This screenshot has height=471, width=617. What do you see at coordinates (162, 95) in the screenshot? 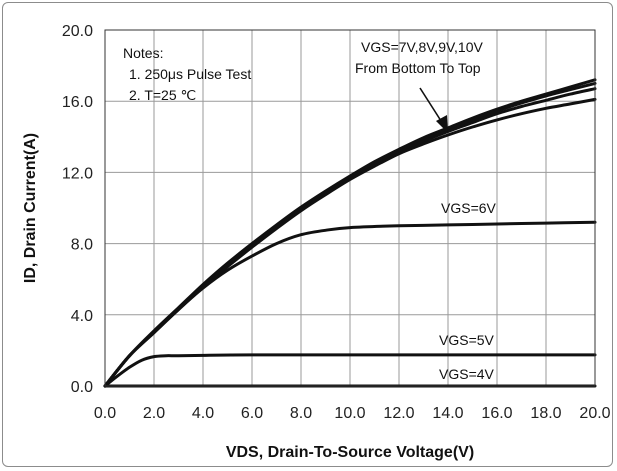
I see `notes-line-2: 2. T=25 ℃` at bounding box center [162, 95].